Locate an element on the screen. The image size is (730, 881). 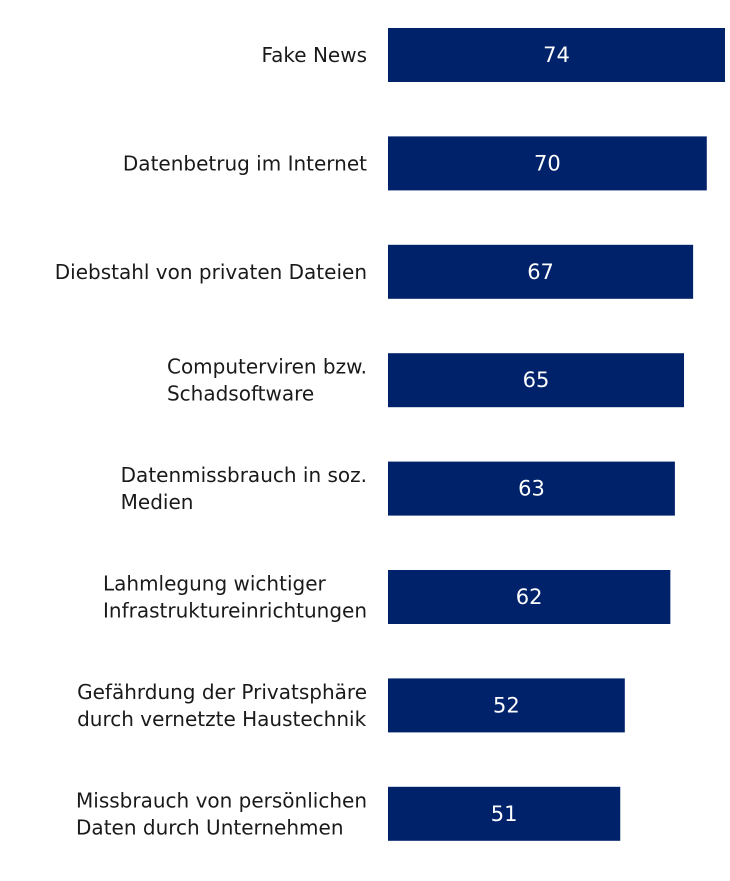
value-label: 62 is located at coordinates (529, 597).